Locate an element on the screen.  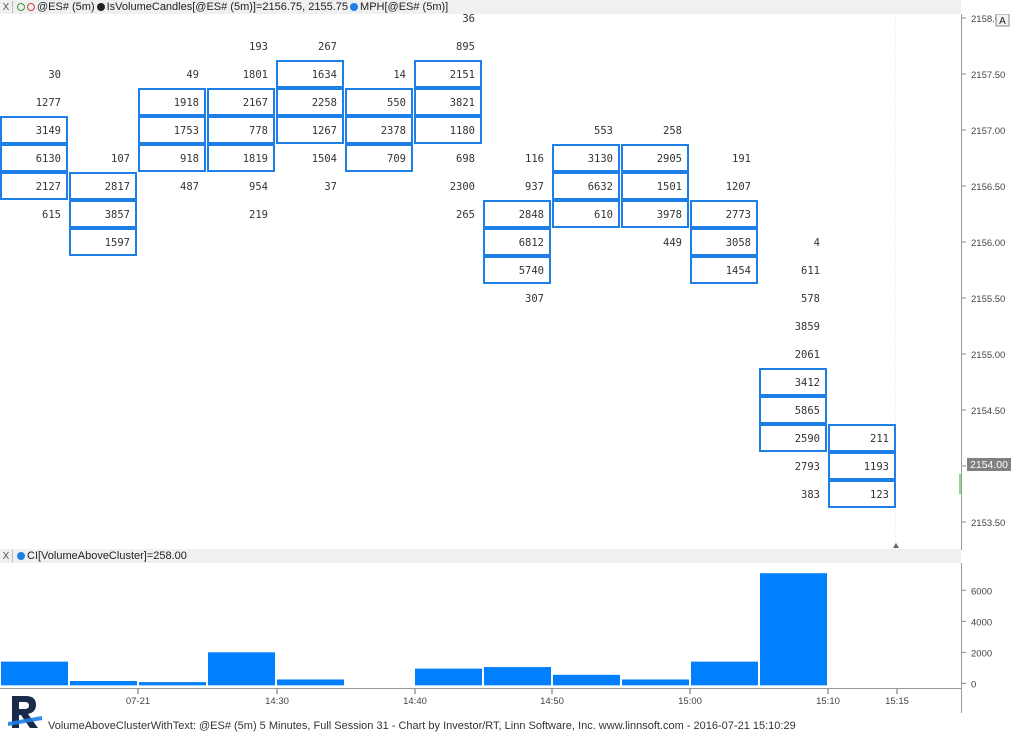
cluster-volume-label: 1597 is located at coordinates (117, 243).